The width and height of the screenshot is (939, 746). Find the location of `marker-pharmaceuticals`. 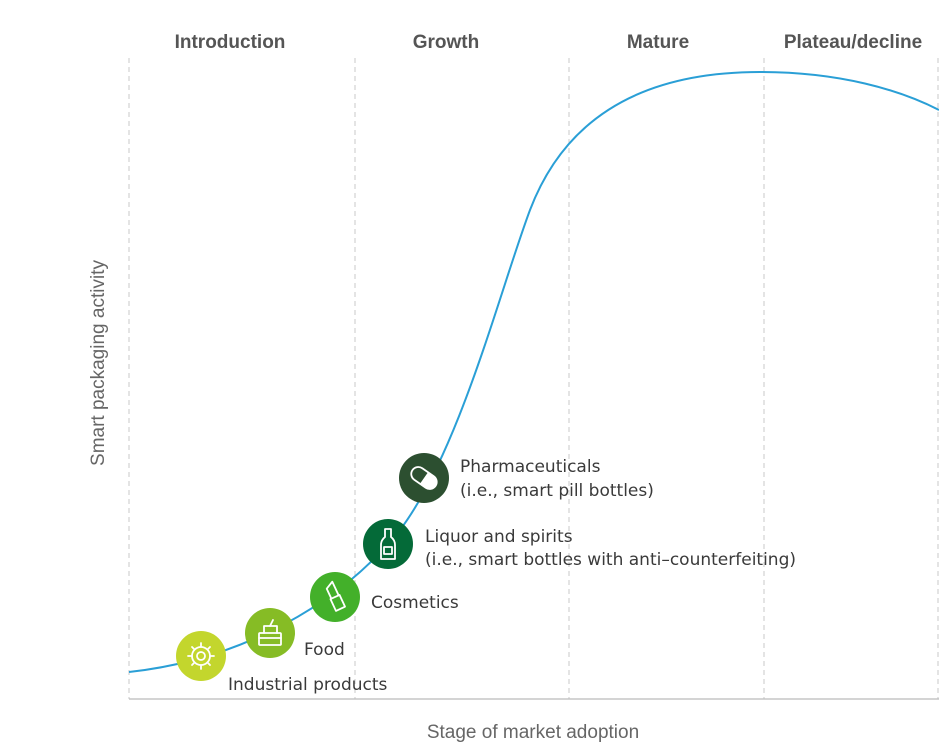

marker-pharmaceuticals is located at coordinates (424, 478).